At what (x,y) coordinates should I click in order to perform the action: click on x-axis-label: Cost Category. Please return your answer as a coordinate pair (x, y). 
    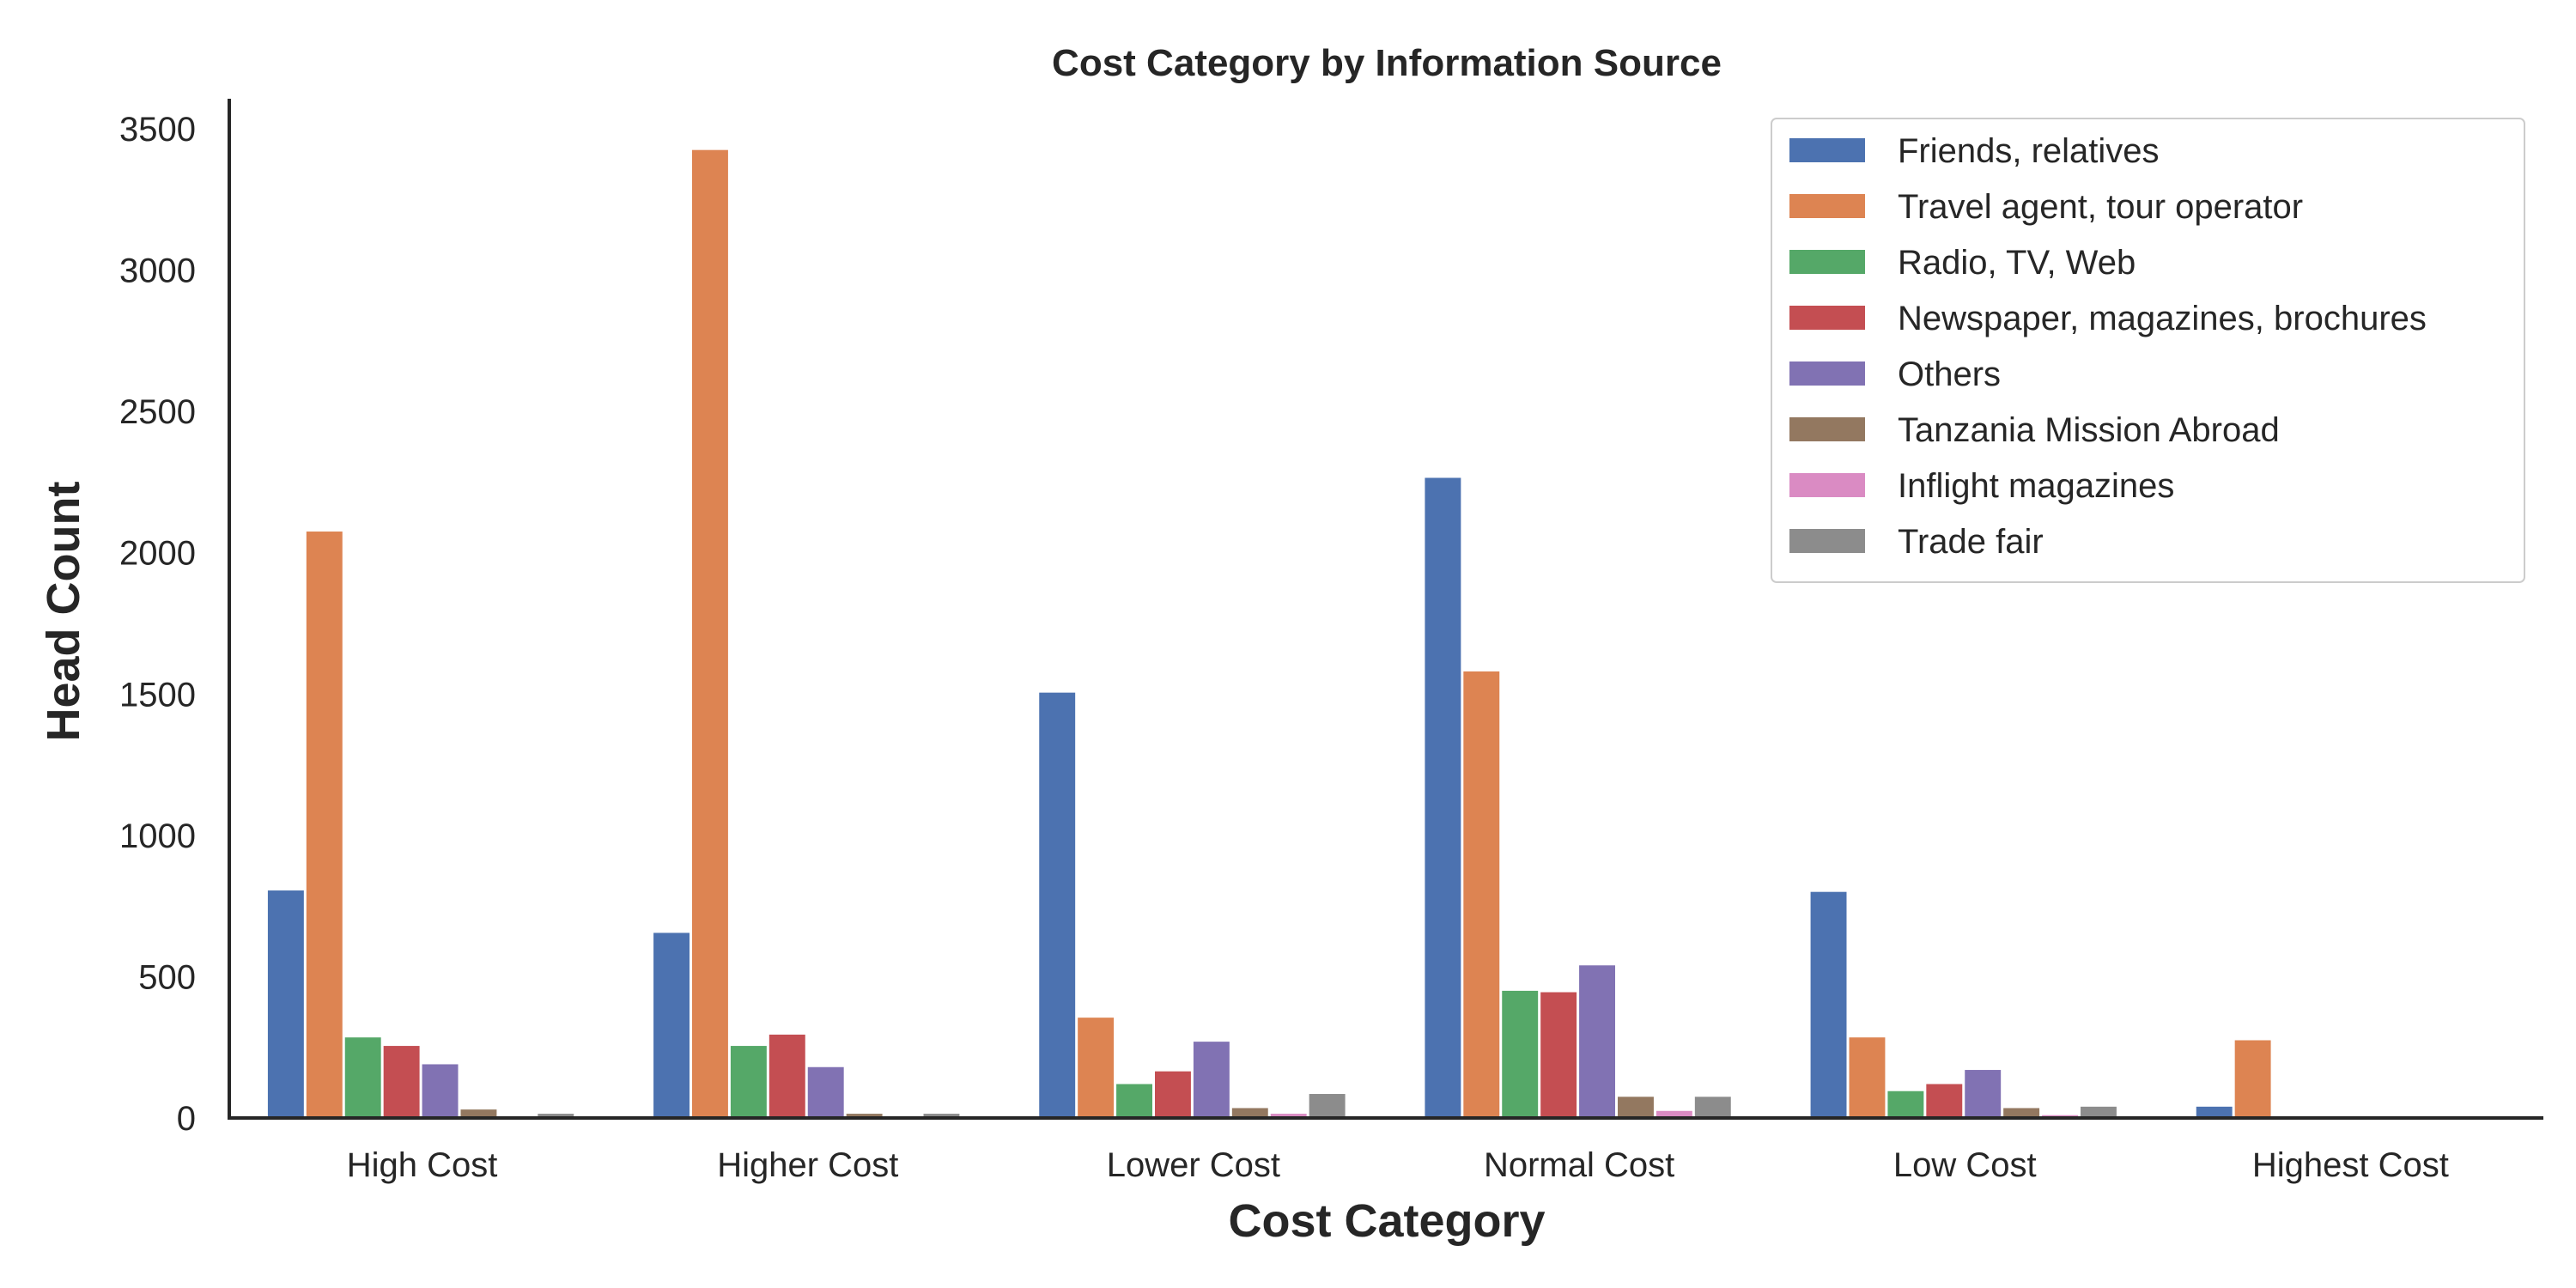
    Looking at the image, I should click on (1386, 1221).